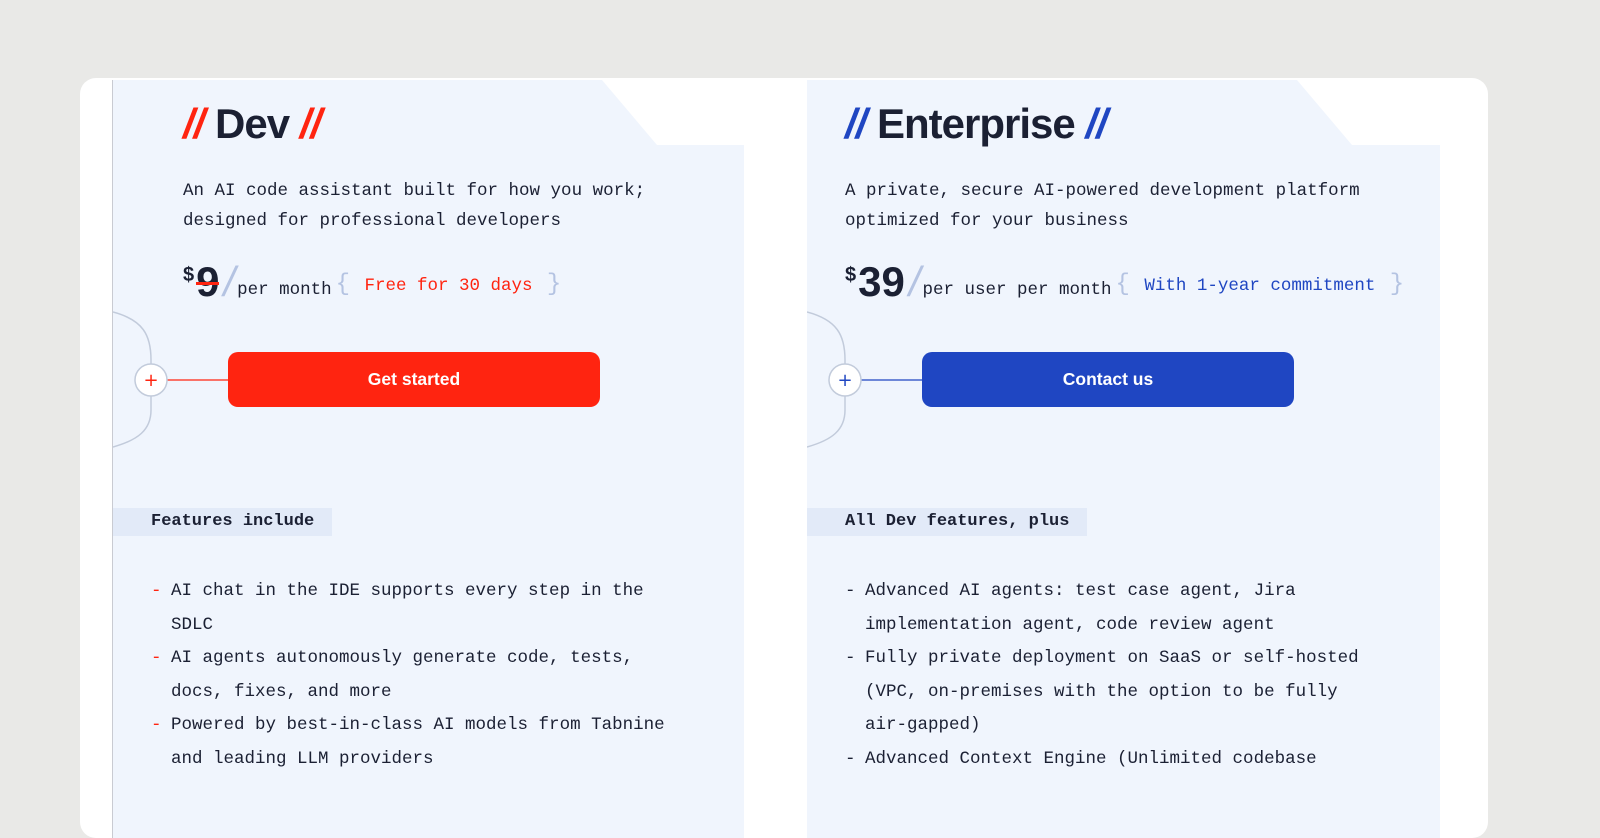  Describe the element at coordinates (1108, 379) in the screenshot. I see `contact-us-button: Contact us` at that location.